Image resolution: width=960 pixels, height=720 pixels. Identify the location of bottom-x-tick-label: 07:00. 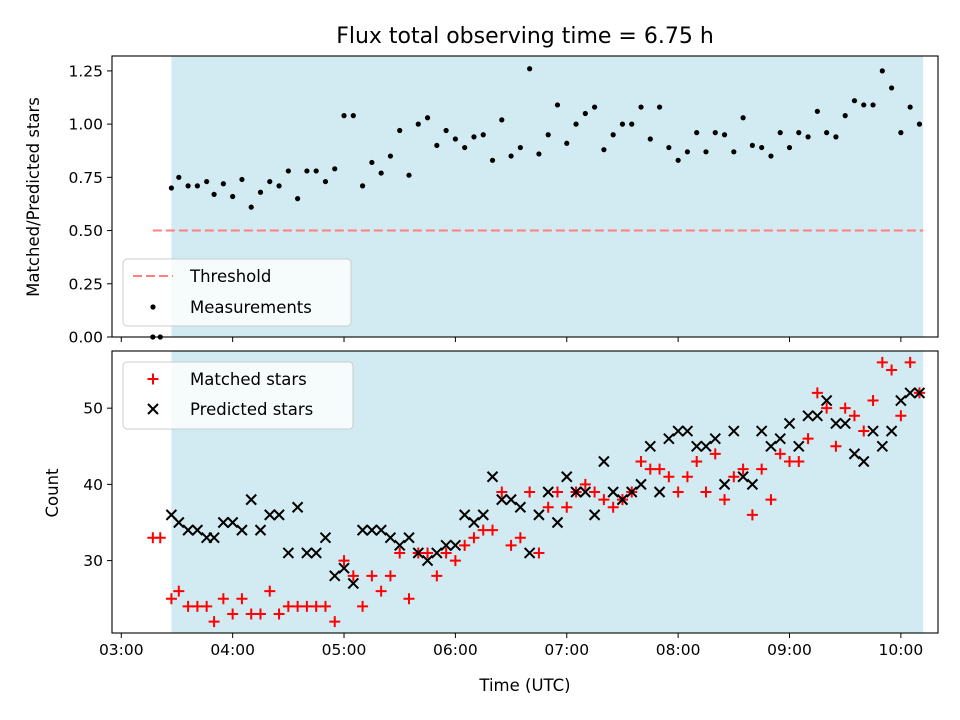
(566, 650).